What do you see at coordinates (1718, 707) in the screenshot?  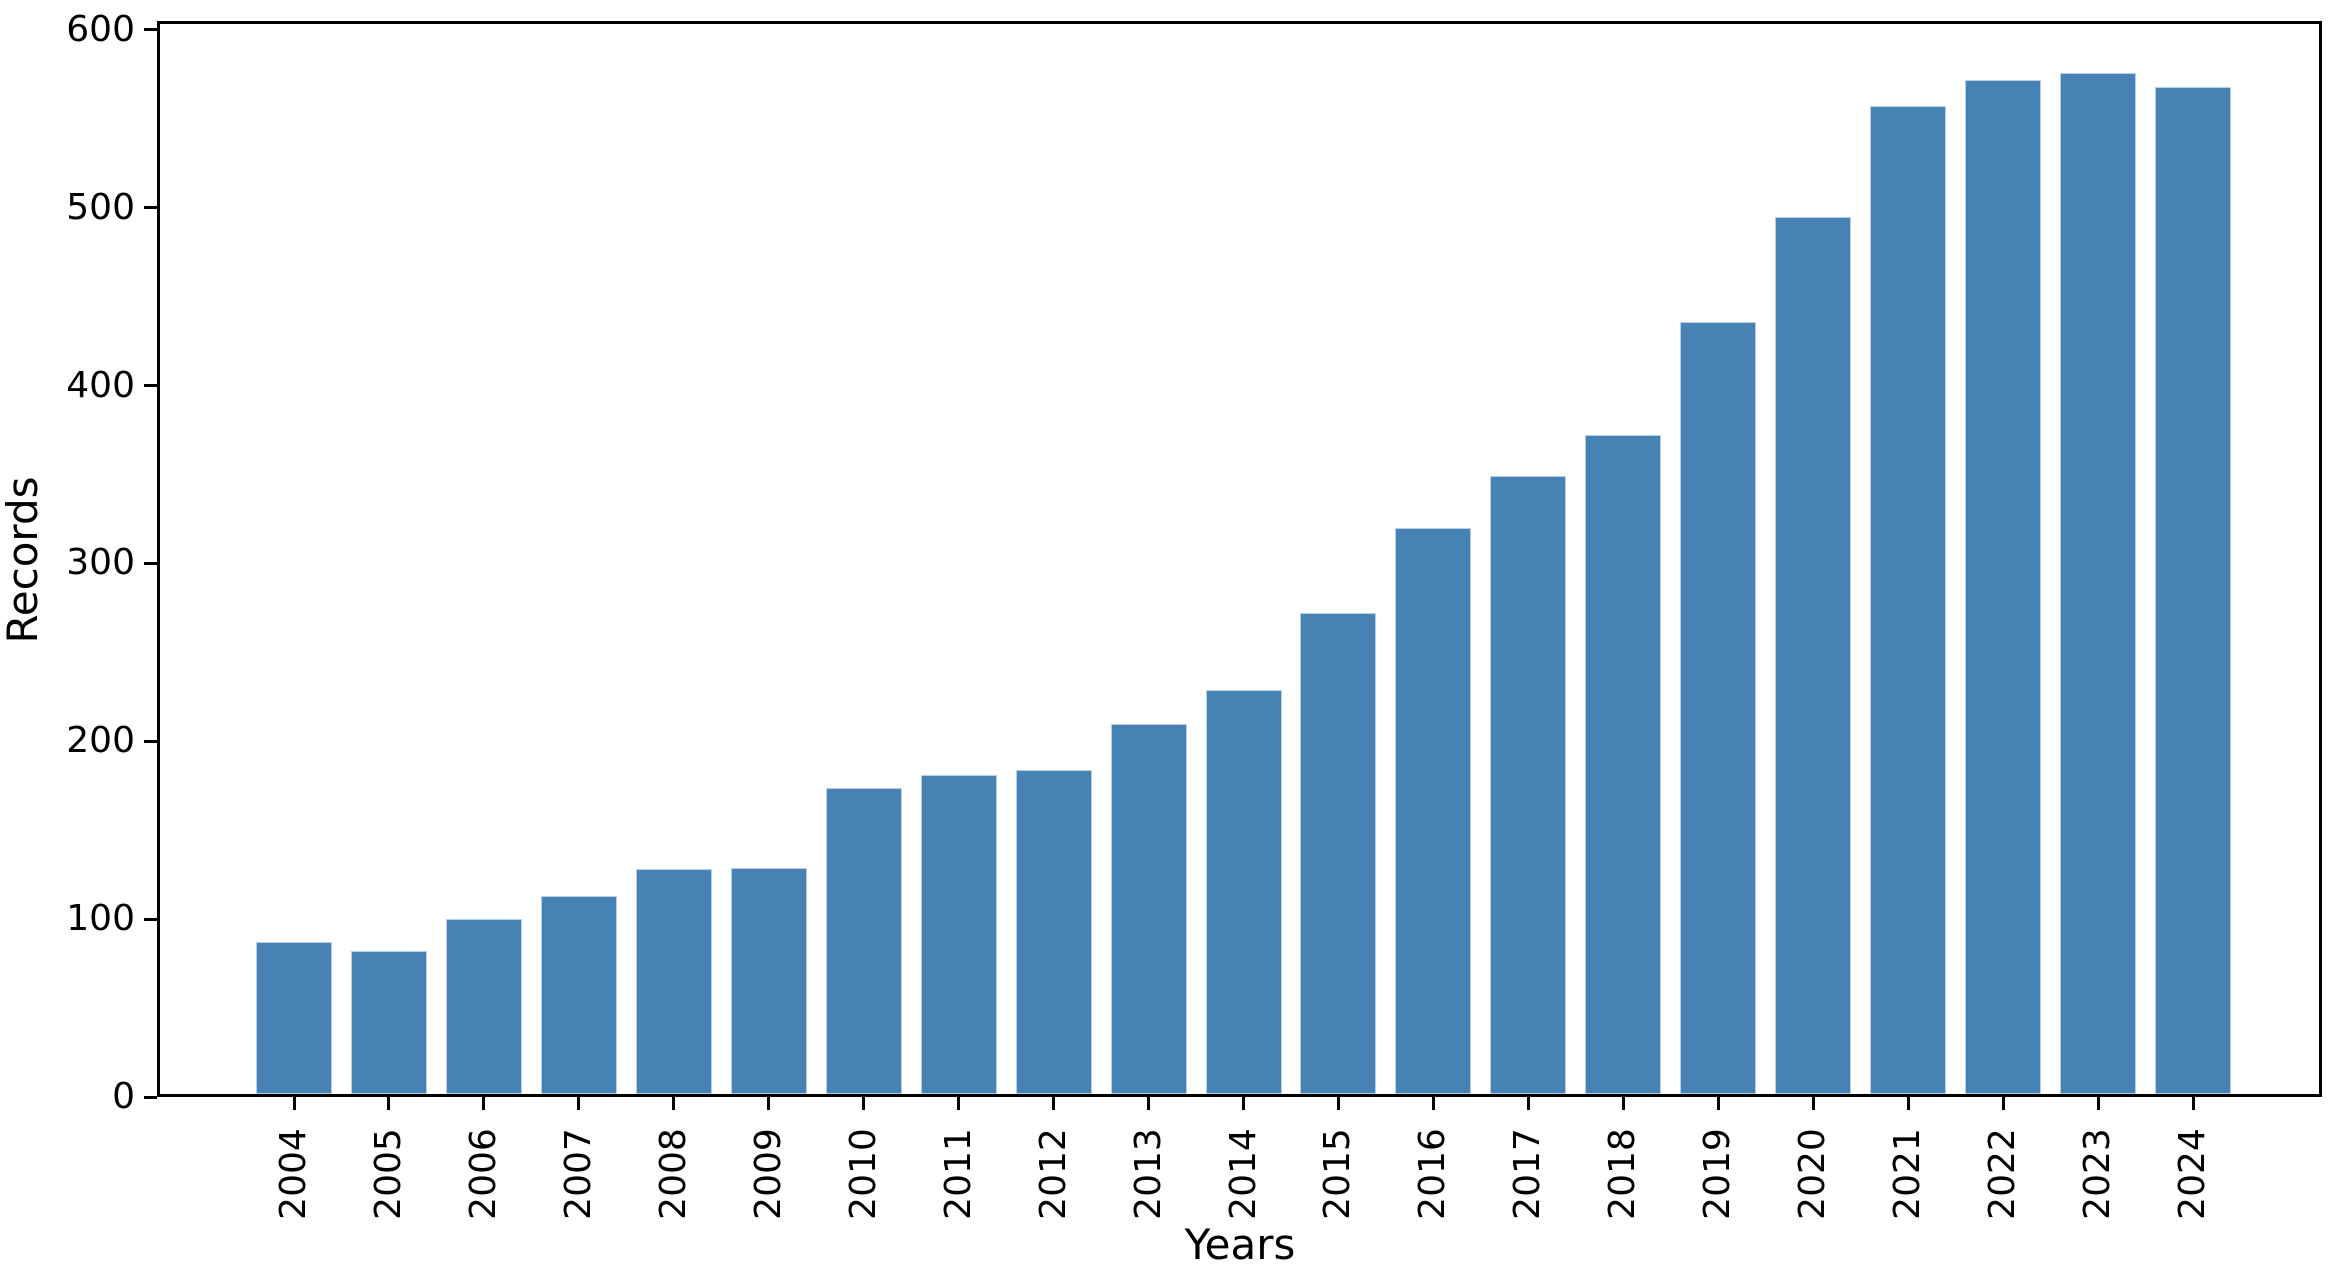 I see `bar-2019` at bounding box center [1718, 707].